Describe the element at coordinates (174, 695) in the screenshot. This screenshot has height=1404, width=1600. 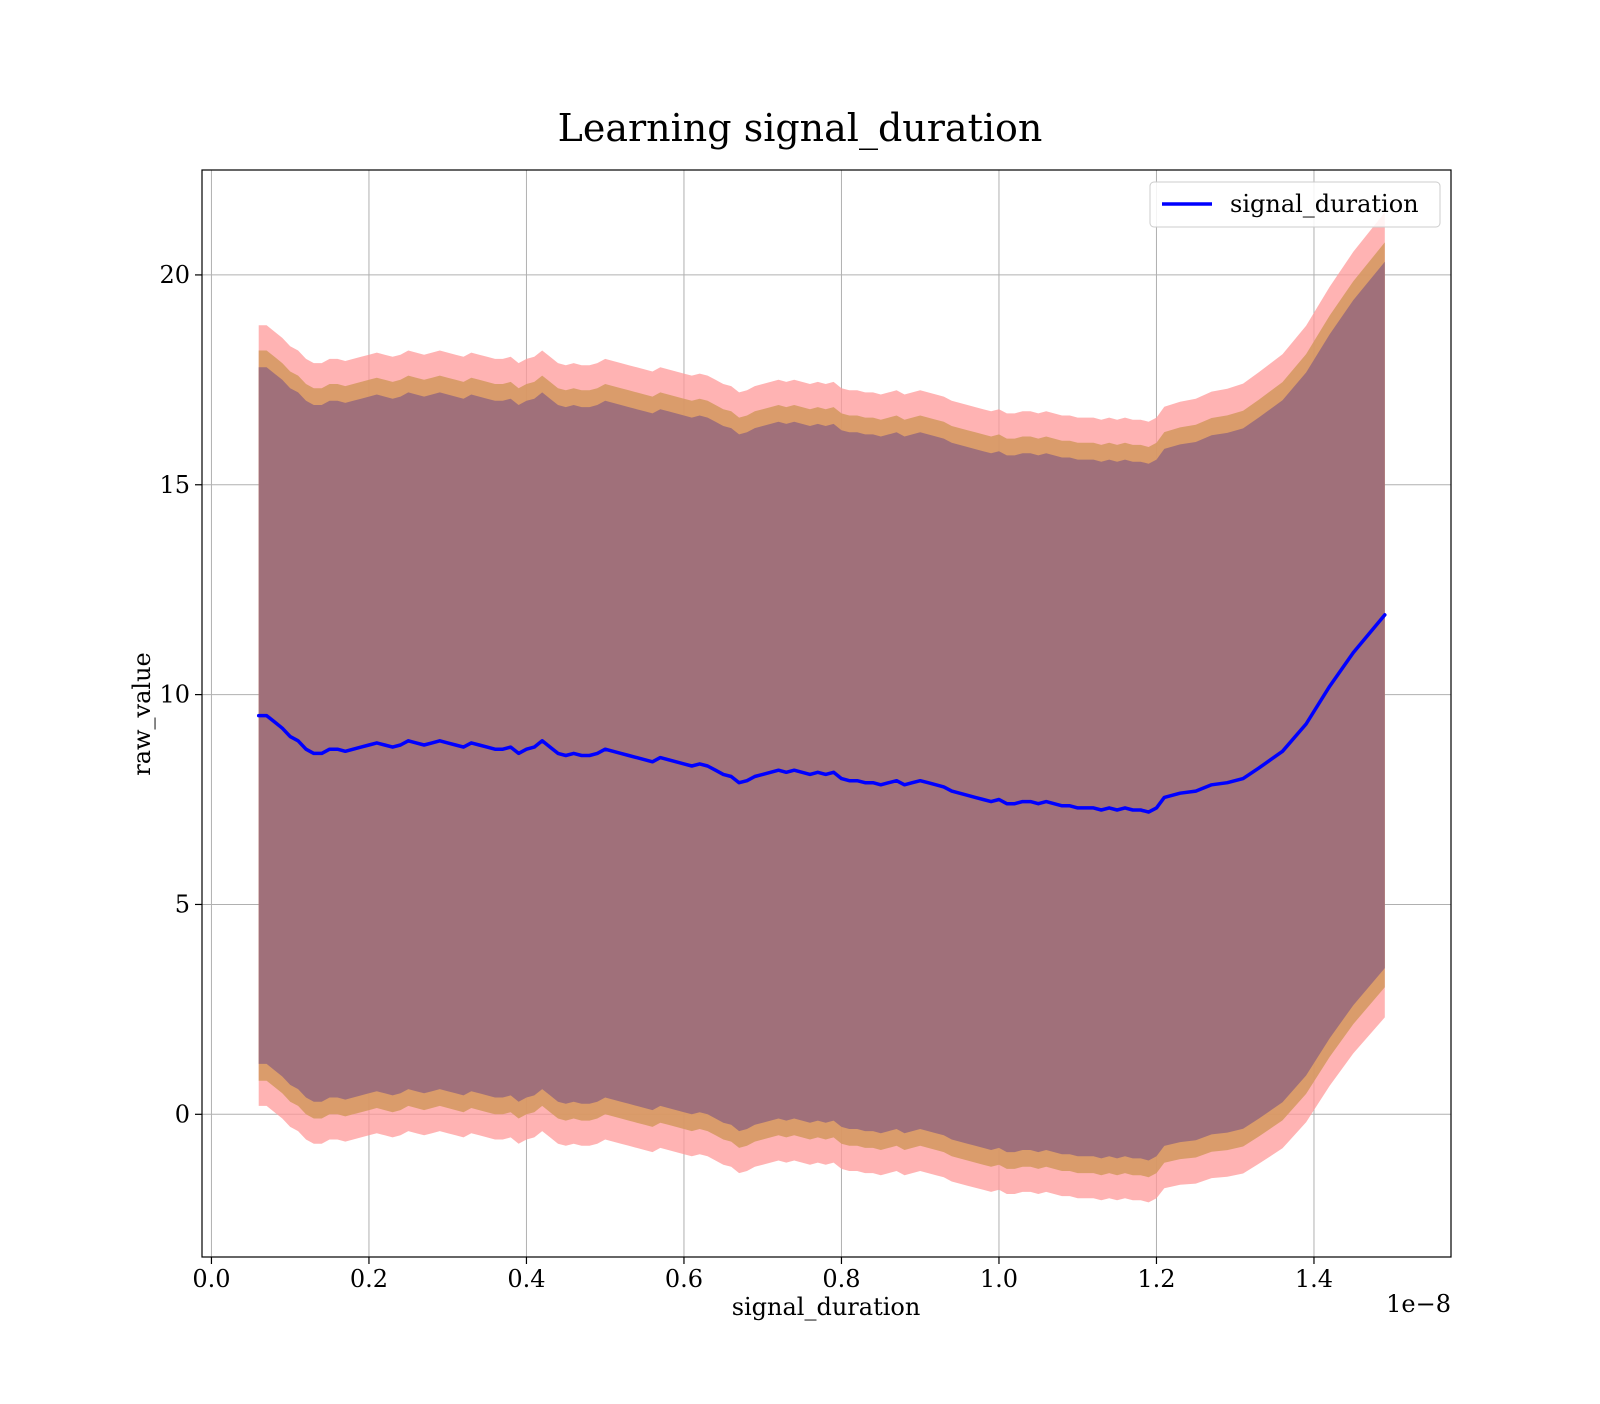
I see `y-tick-label: 10` at that location.